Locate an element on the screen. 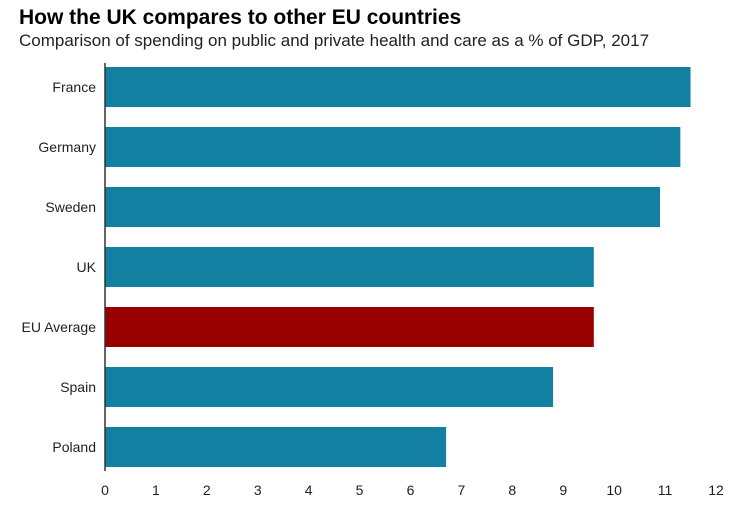 This screenshot has height=512, width=750. bar-sweden is located at coordinates (382, 207).